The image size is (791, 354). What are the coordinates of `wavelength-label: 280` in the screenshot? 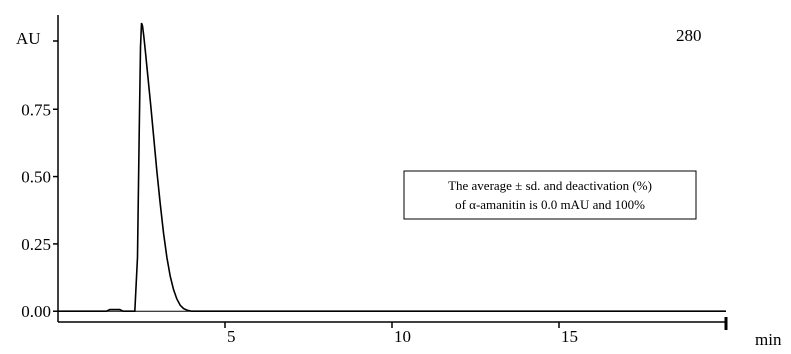 It's located at (689, 35).